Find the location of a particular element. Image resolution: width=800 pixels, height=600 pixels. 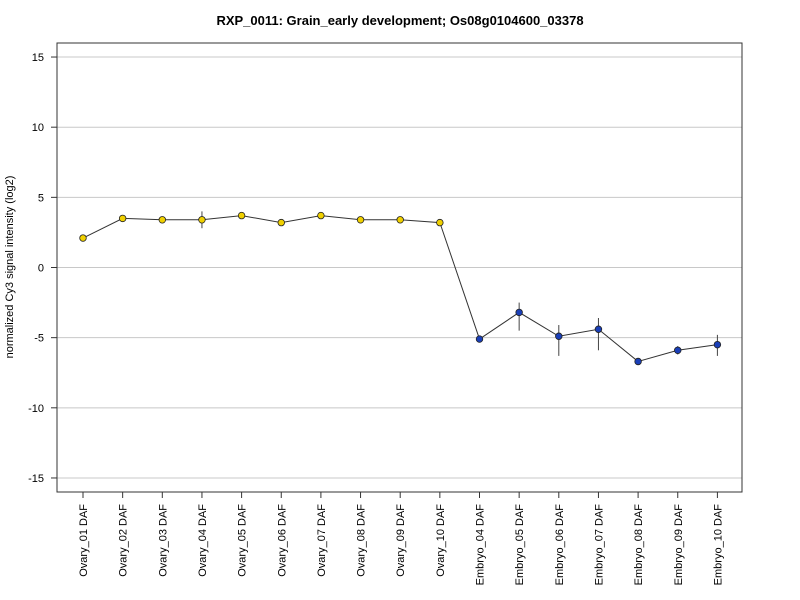

x-tick-label: Ovary_03 DAF is located at coordinates (163, 540).